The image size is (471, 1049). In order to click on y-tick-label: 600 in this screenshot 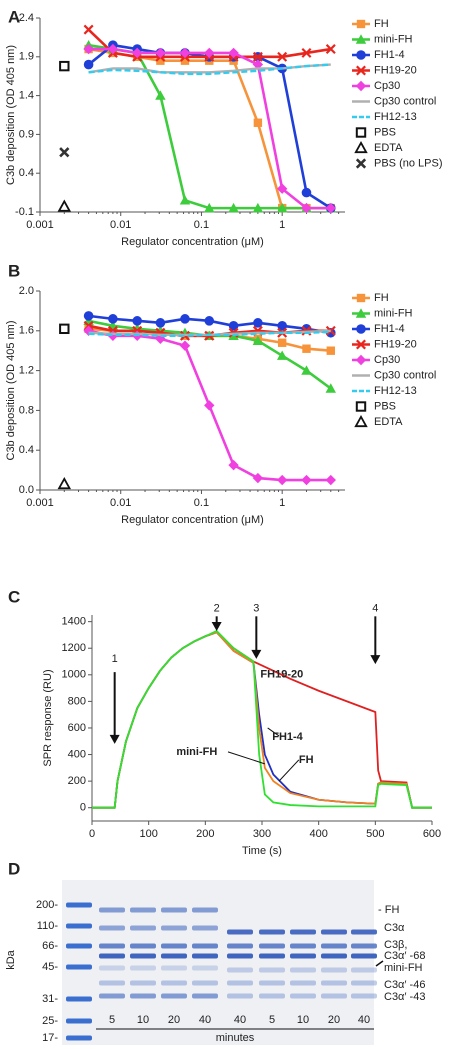, I will do `click(77, 728)`.